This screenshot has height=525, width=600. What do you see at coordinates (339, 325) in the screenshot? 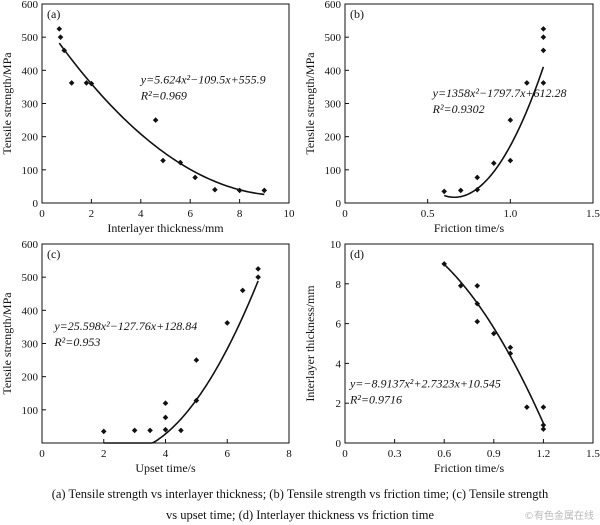
I see `y-tick-label: 6` at bounding box center [339, 325].